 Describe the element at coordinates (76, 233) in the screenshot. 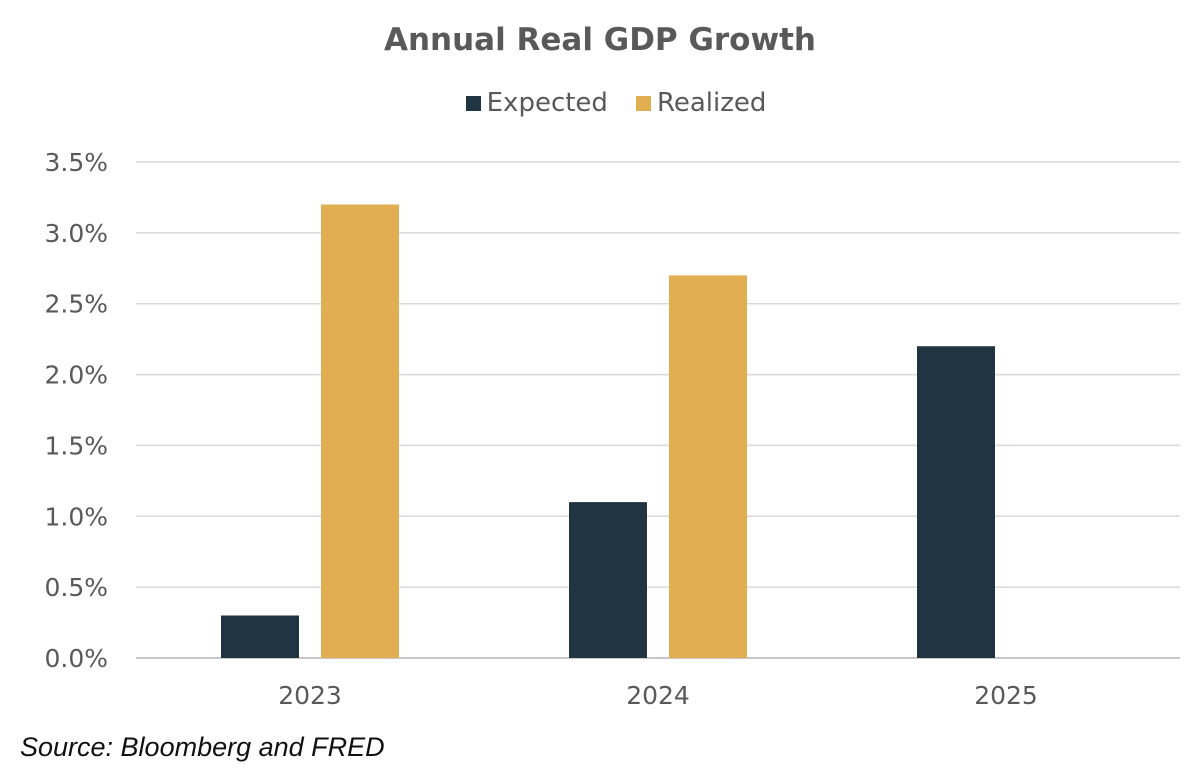

I see `y-tick-label: 3.0%` at that location.